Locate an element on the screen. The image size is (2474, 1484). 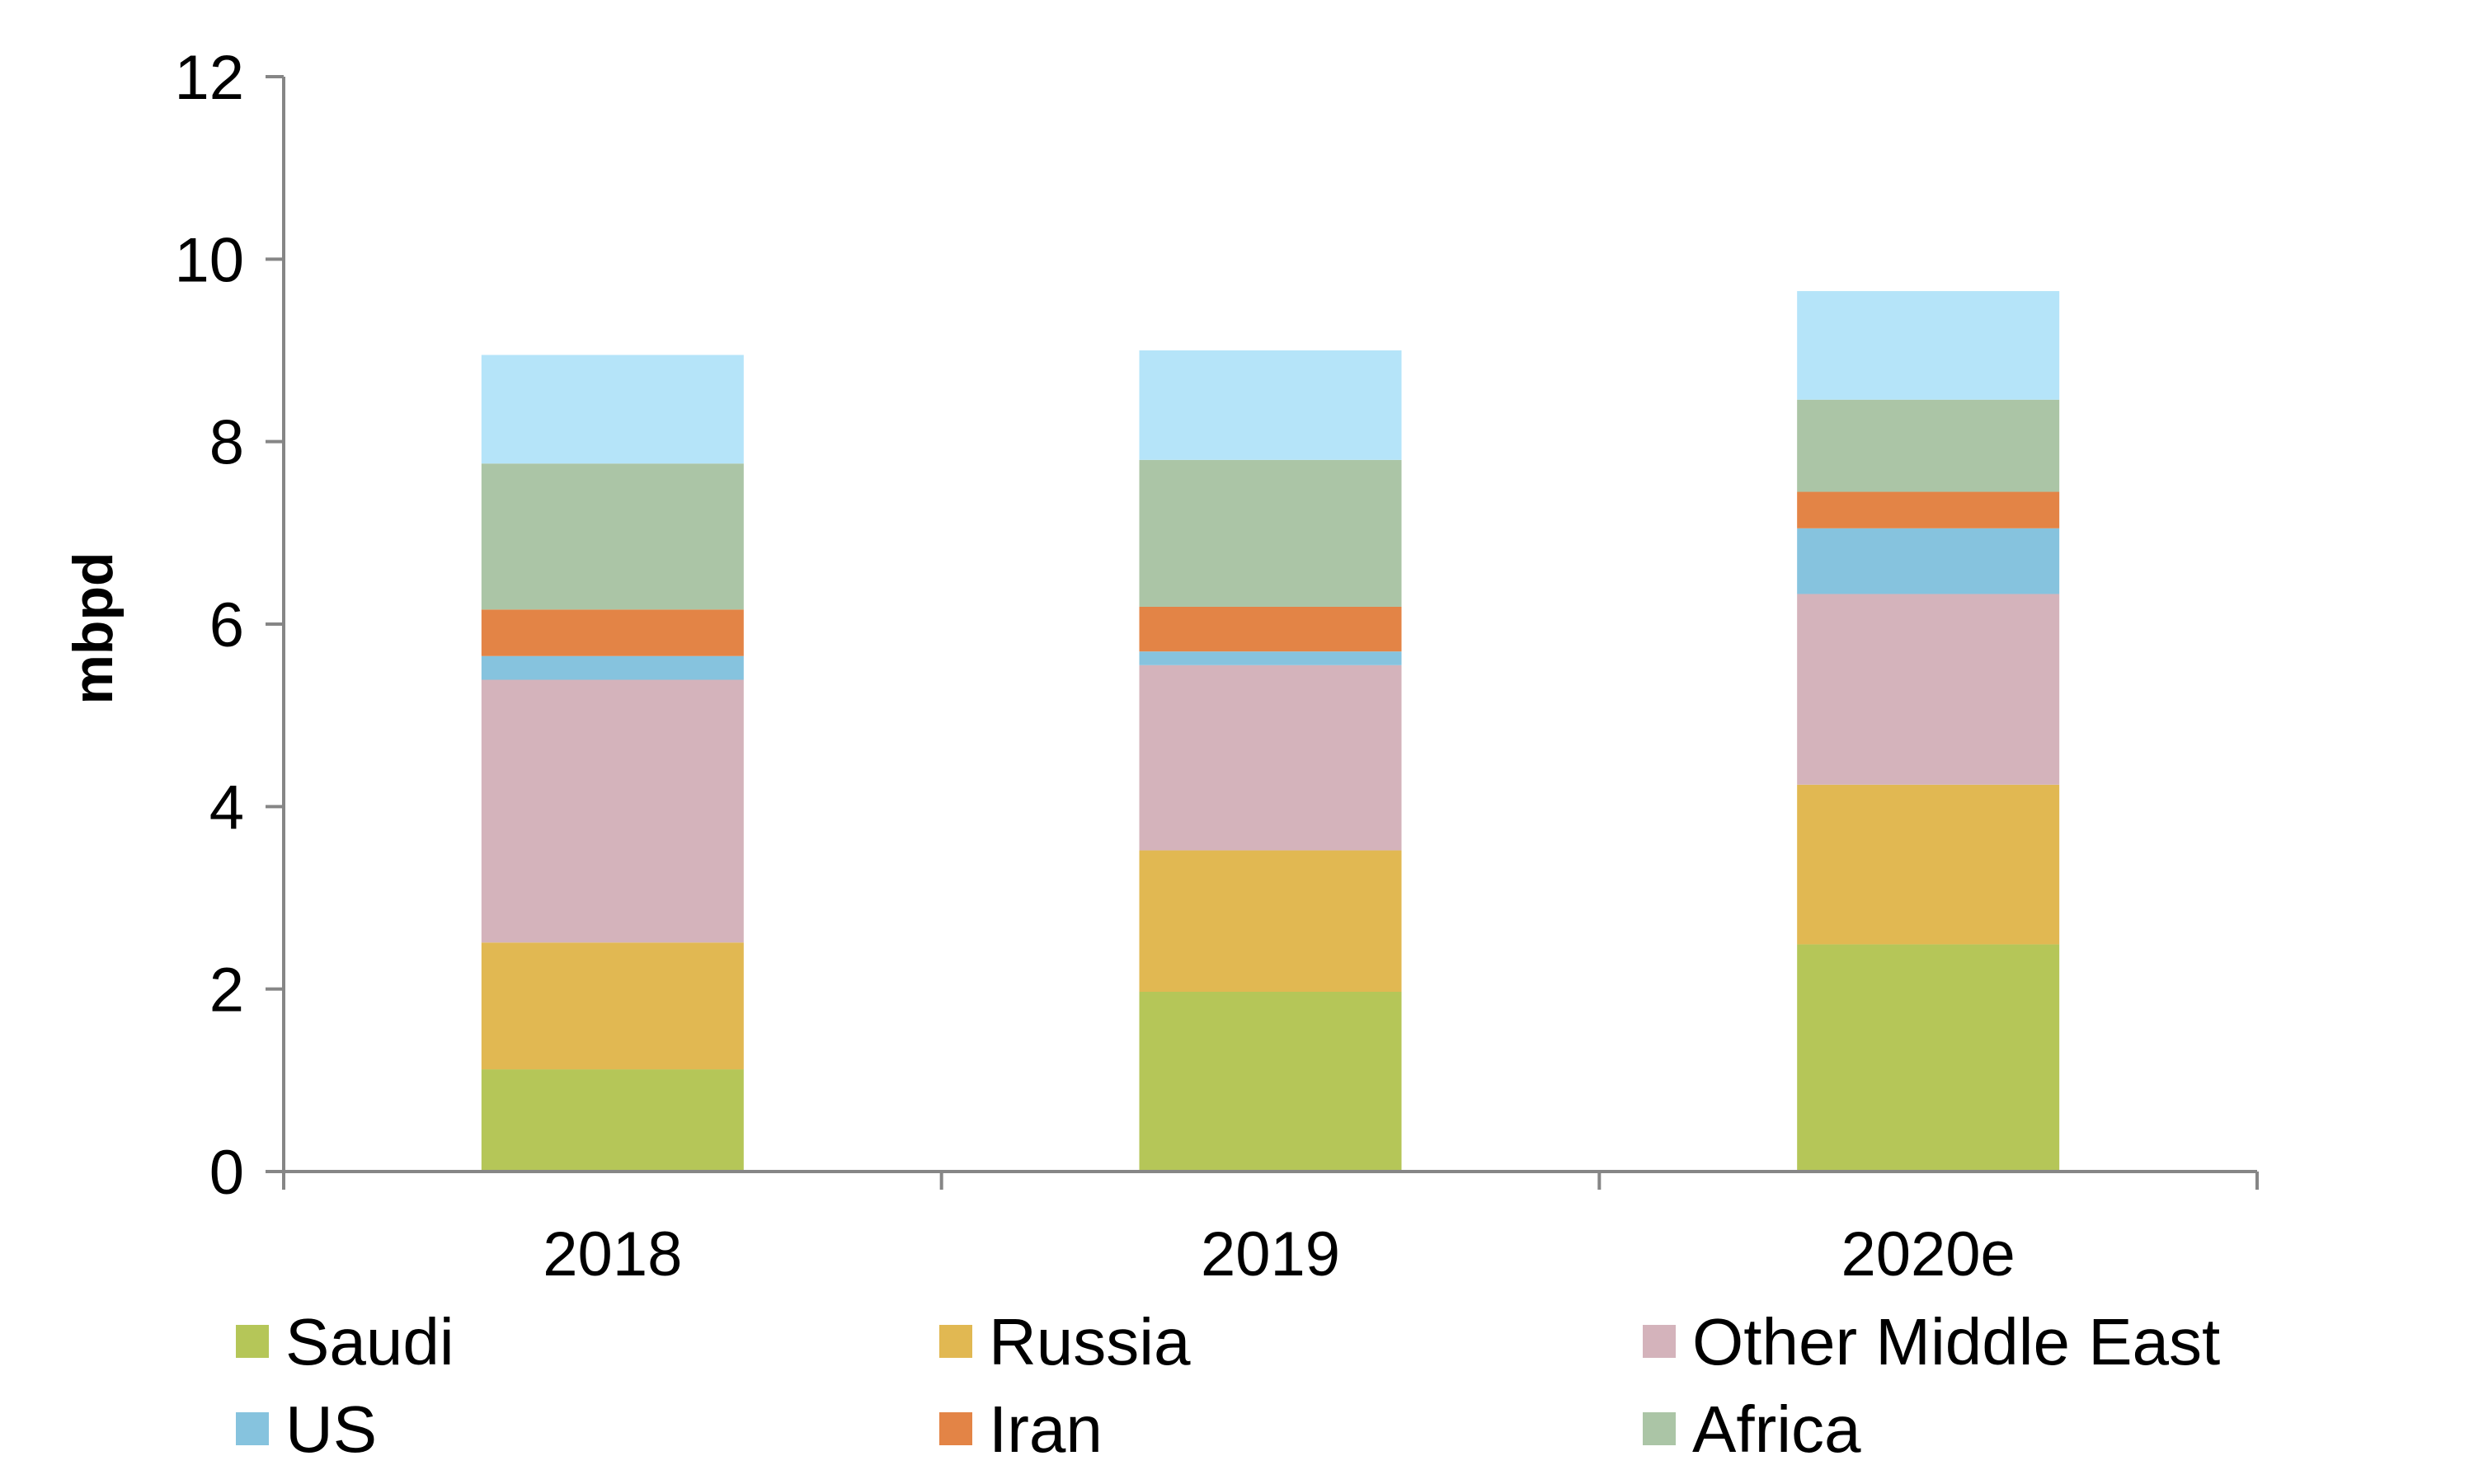
bar-segment-other-middle-east-2018 is located at coordinates (612, 811).